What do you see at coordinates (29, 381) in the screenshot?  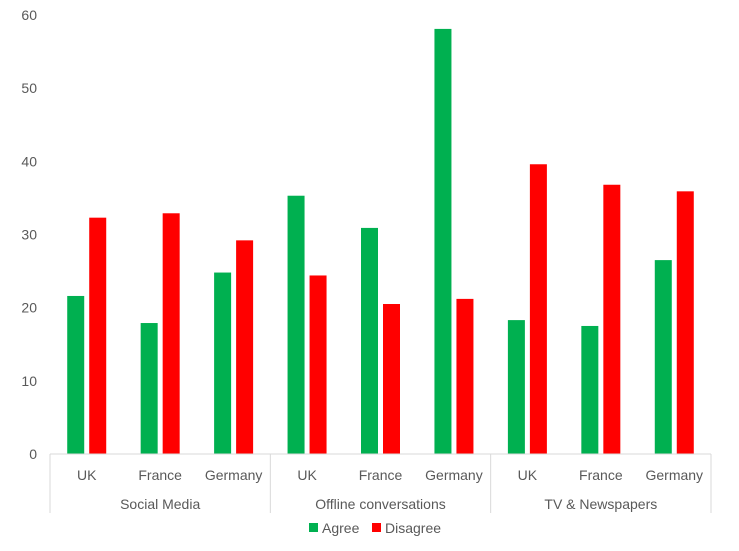 I see `y-tick-label: 10` at bounding box center [29, 381].